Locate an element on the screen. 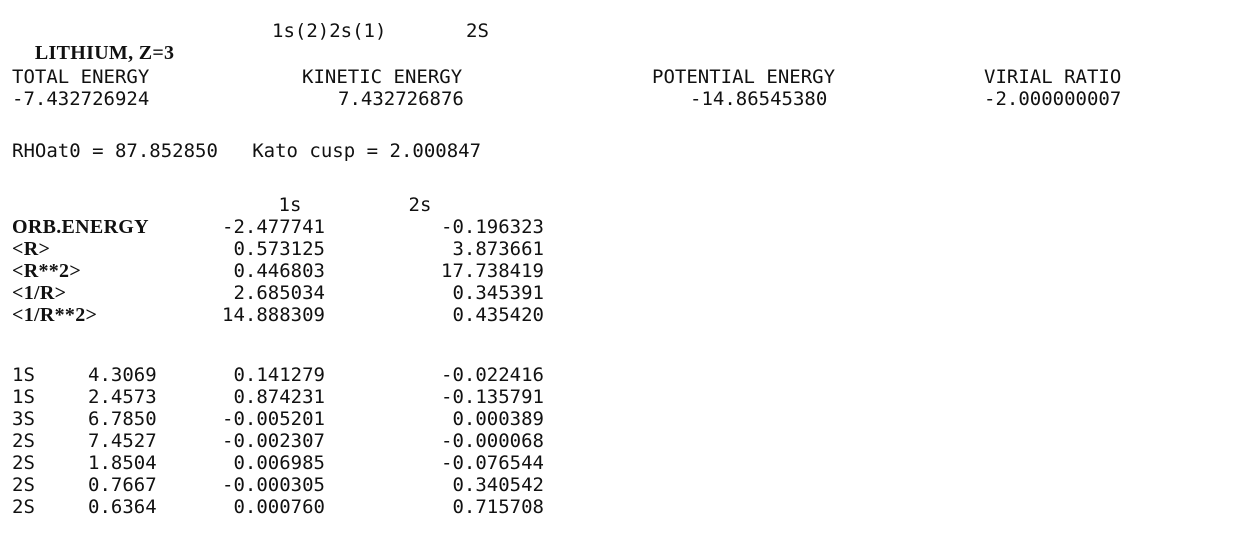 Image resolution: width=1250 pixels, height=552 pixels. kato-value: 2.000847 is located at coordinates (435, 151).